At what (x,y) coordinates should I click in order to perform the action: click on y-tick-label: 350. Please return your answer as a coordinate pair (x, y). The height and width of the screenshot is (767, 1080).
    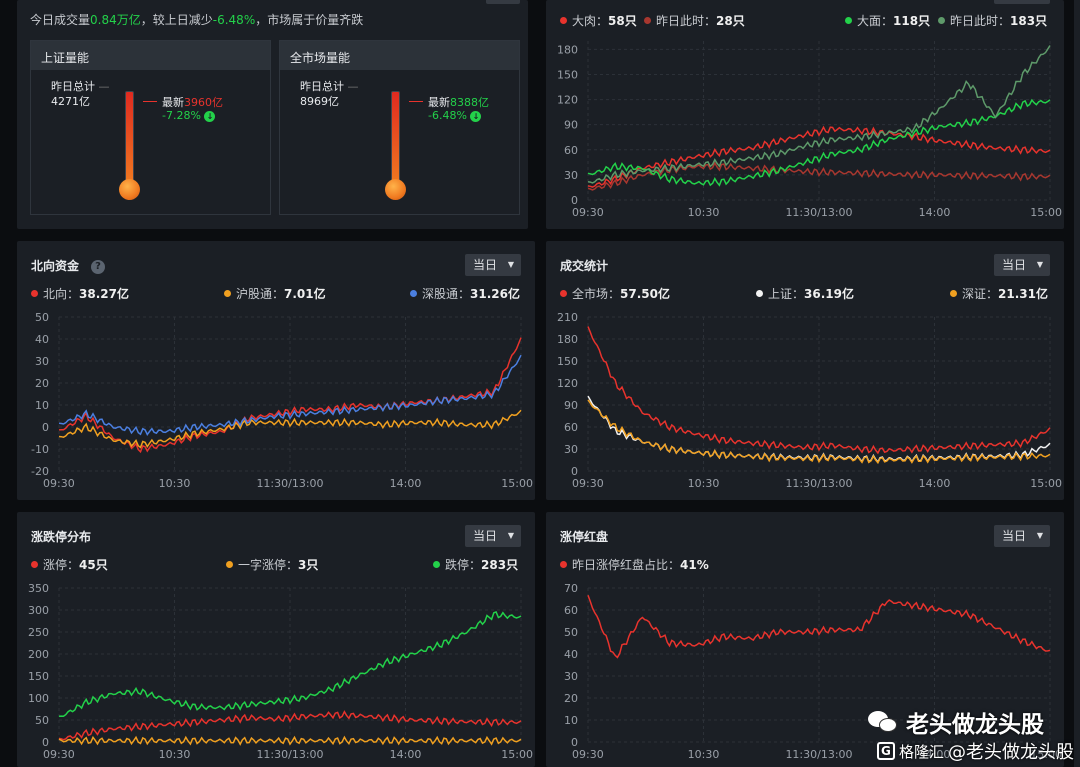
    Looking at the image, I should click on (38, 588).